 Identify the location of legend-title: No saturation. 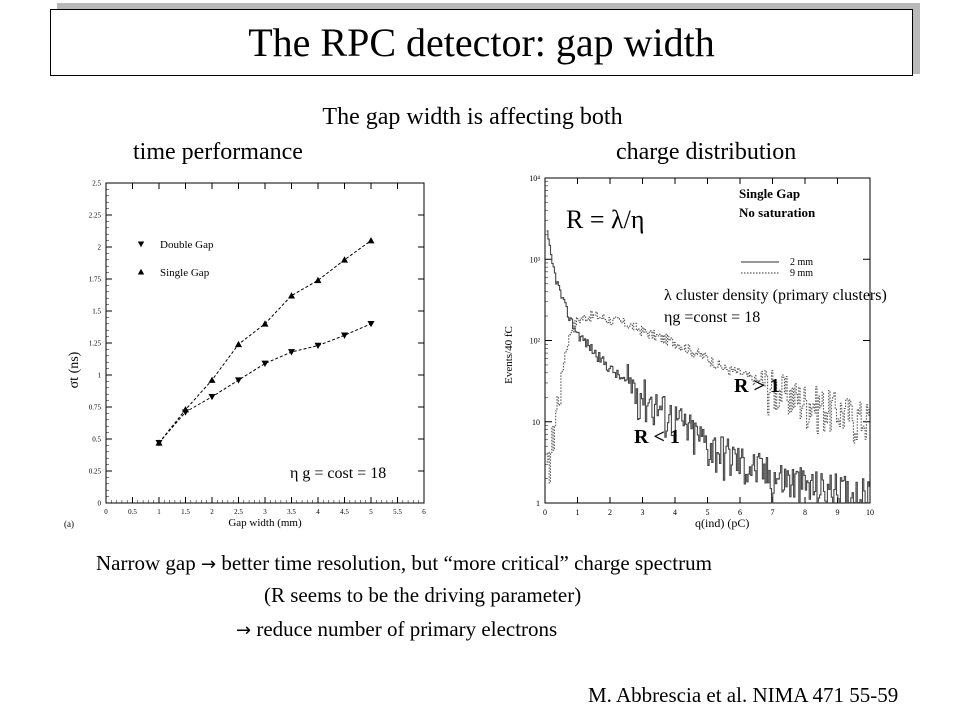
(777, 212).